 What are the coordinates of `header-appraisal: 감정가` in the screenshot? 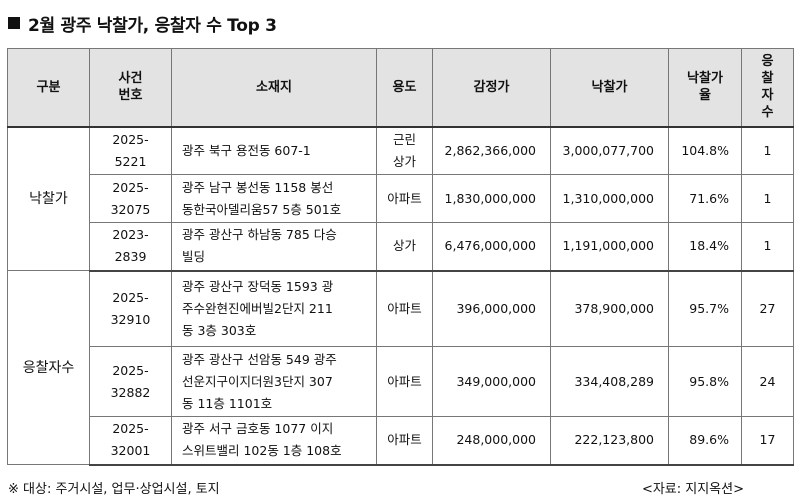 It's located at (491, 87).